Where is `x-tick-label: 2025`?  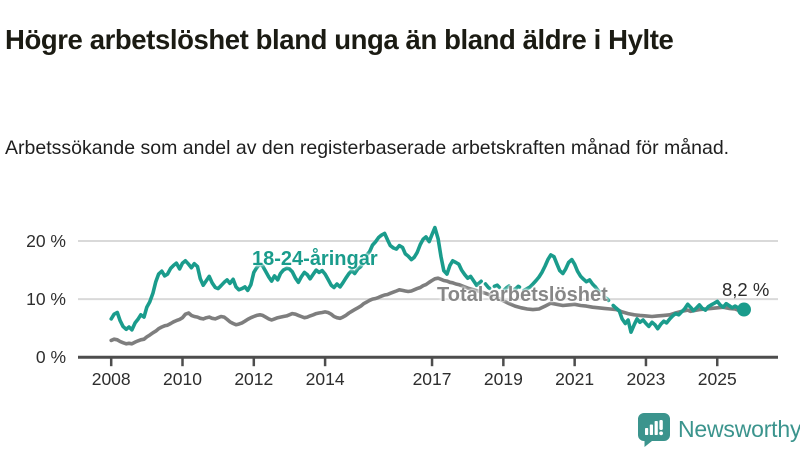
x-tick-label: 2025 is located at coordinates (717, 379).